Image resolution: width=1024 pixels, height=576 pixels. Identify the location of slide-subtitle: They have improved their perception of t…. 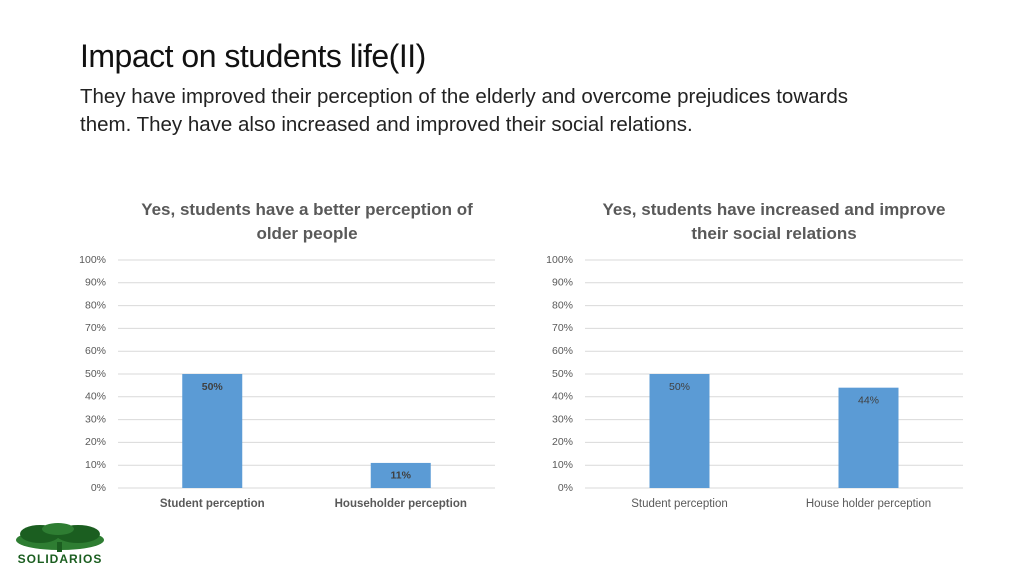
(464, 110).